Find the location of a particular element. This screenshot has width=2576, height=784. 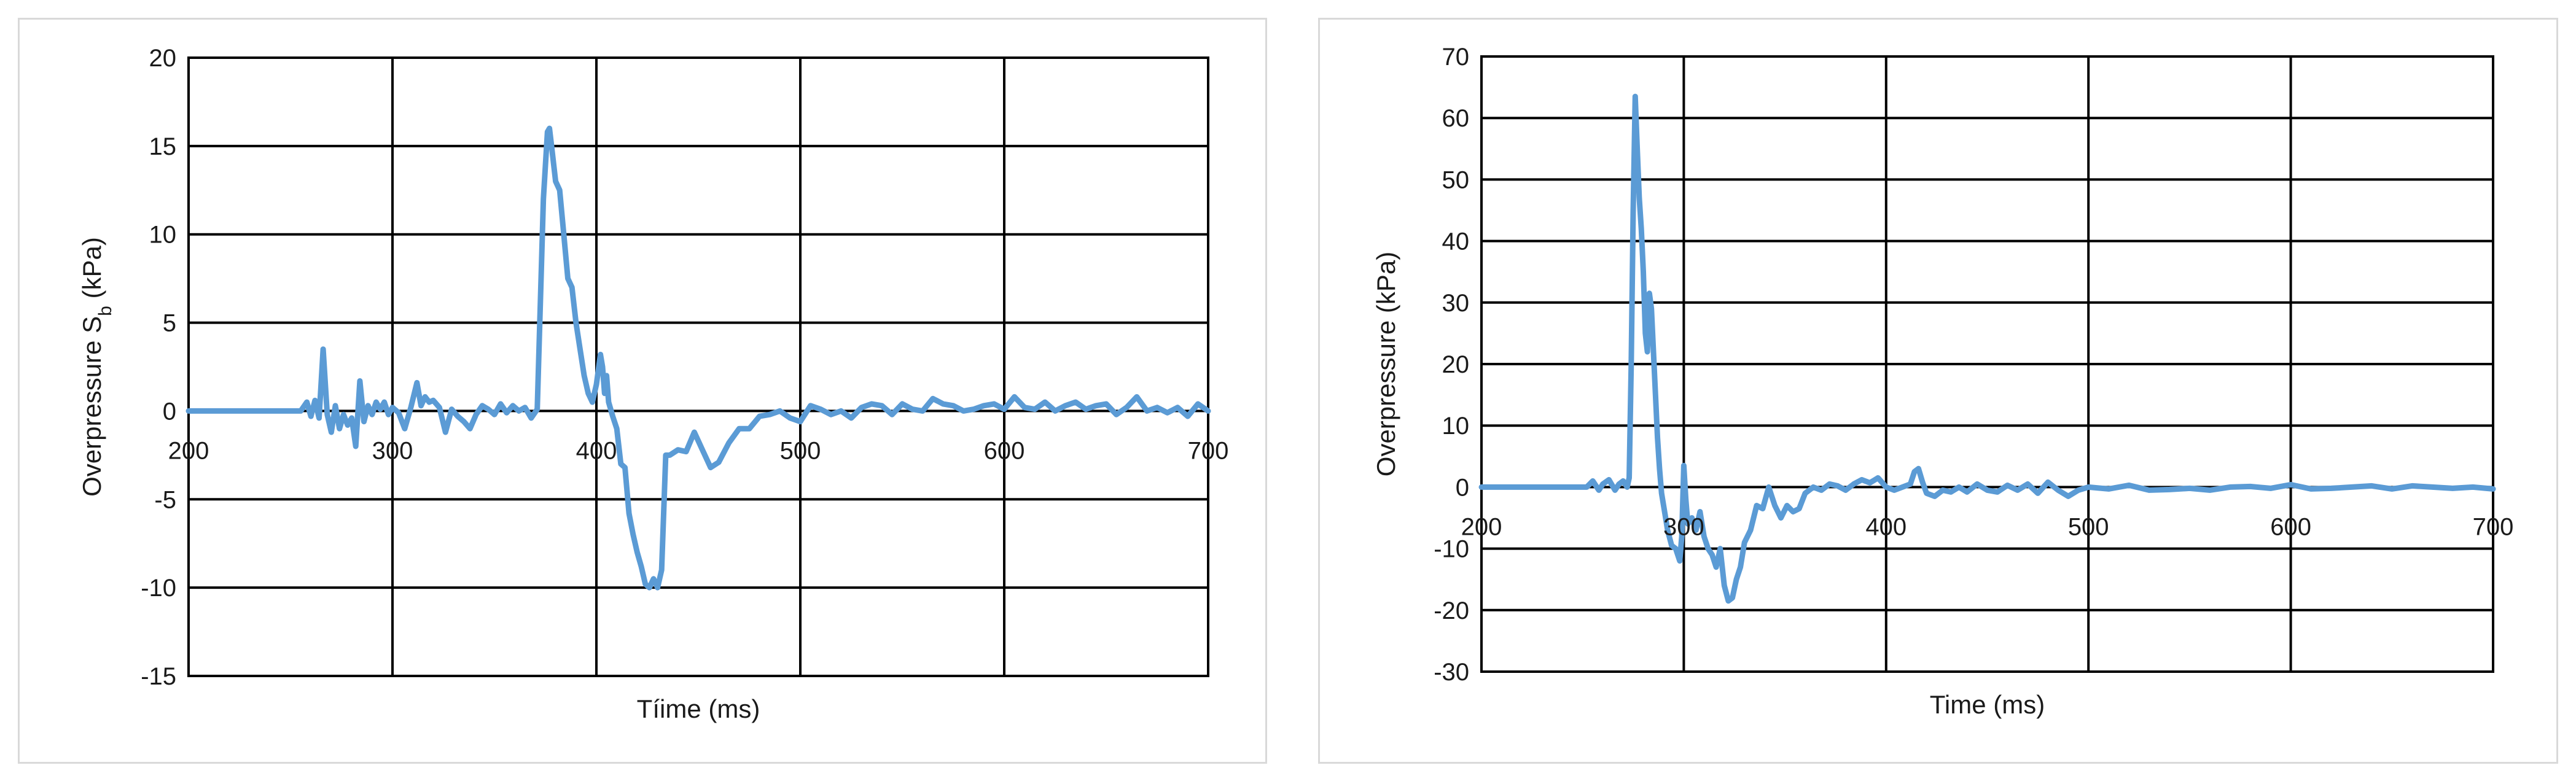

y-tick-label: 30 is located at coordinates (1456, 303).